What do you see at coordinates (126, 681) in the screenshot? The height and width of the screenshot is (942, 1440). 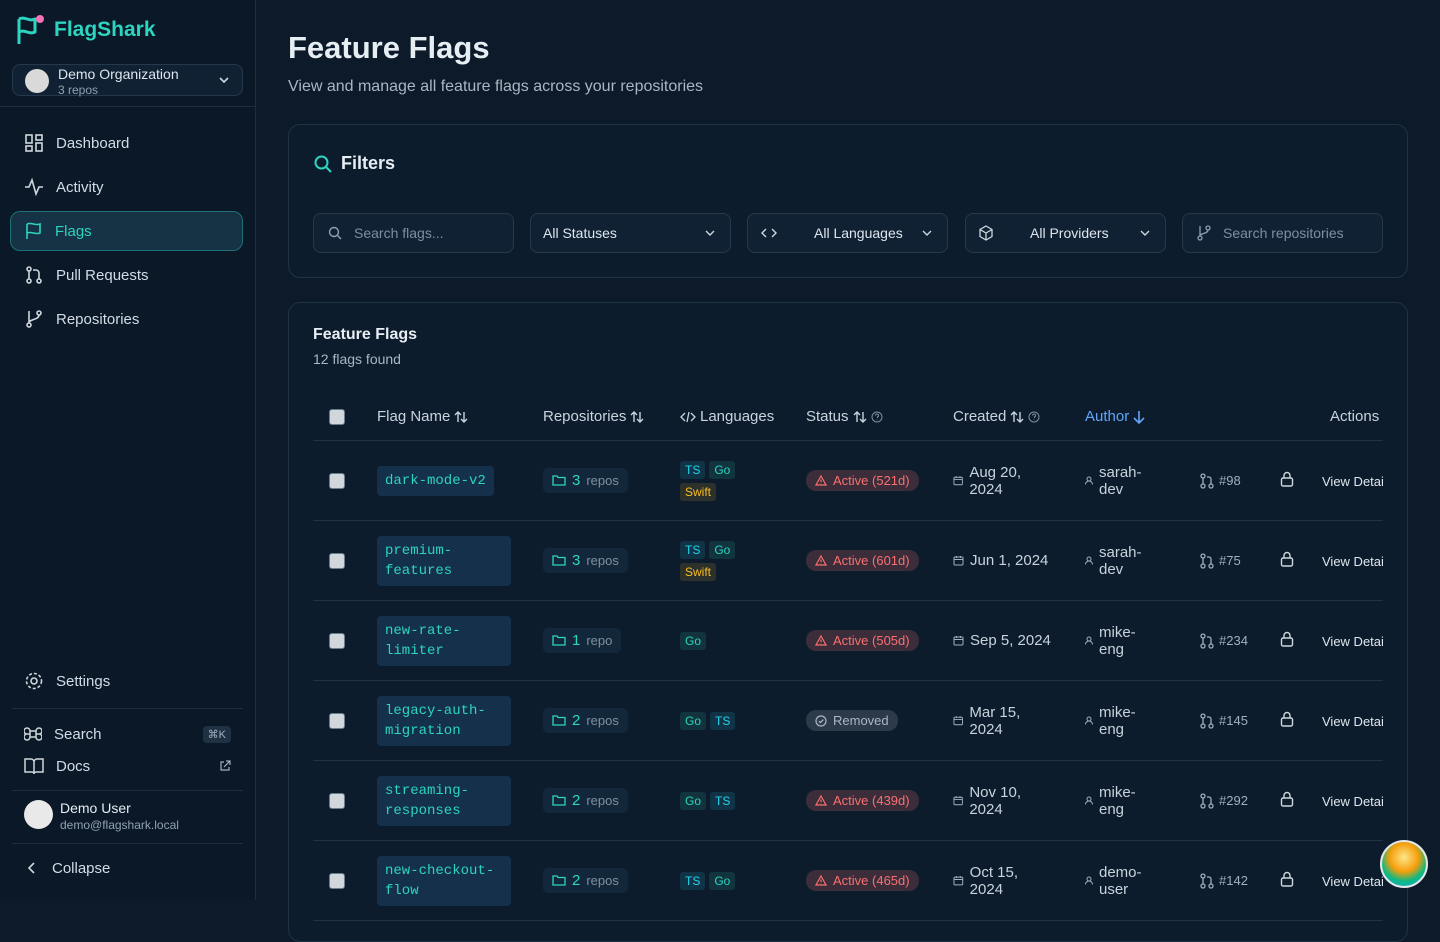 I see `settings-link: Settings` at bounding box center [126, 681].